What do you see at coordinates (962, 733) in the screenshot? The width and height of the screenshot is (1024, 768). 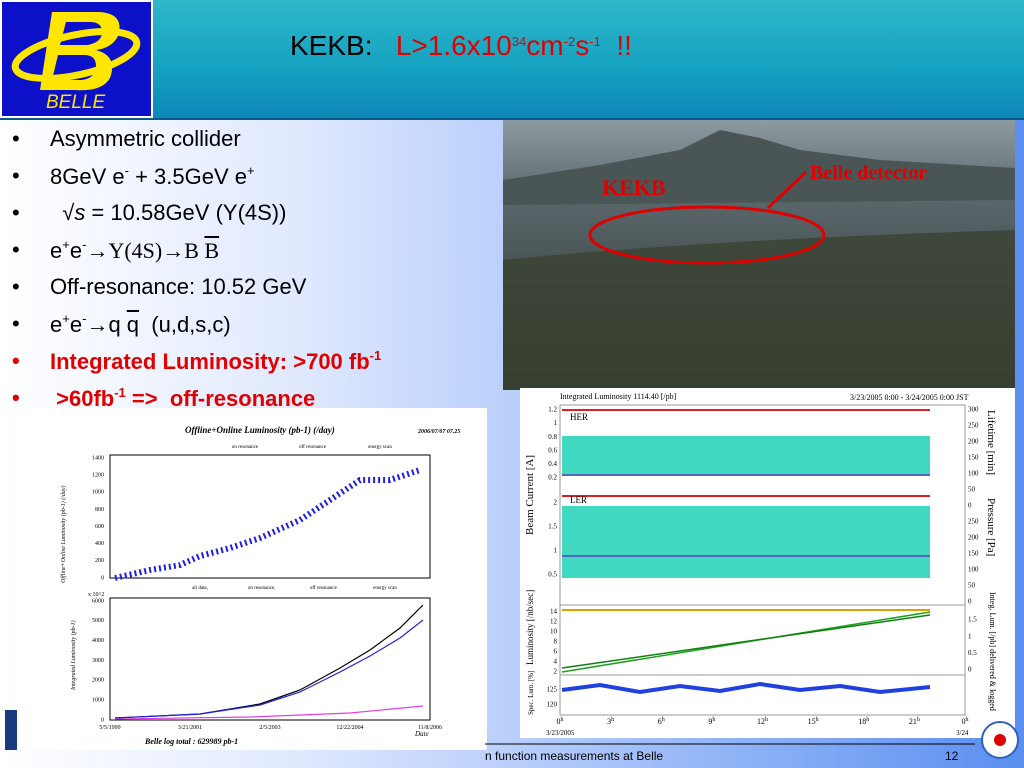 I see `date-label: 3/24` at bounding box center [962, 733].